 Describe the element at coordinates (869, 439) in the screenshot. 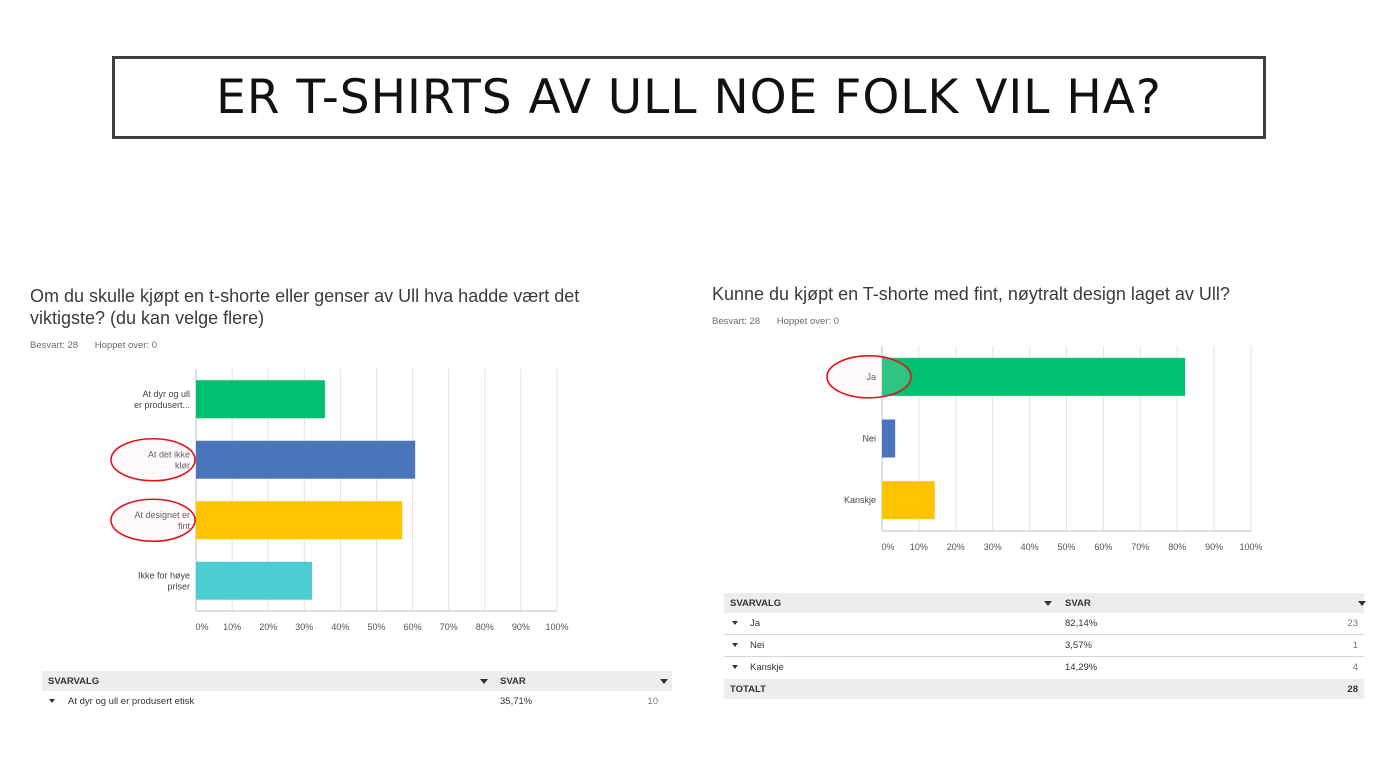

I see `category-label: Nei` at that location.